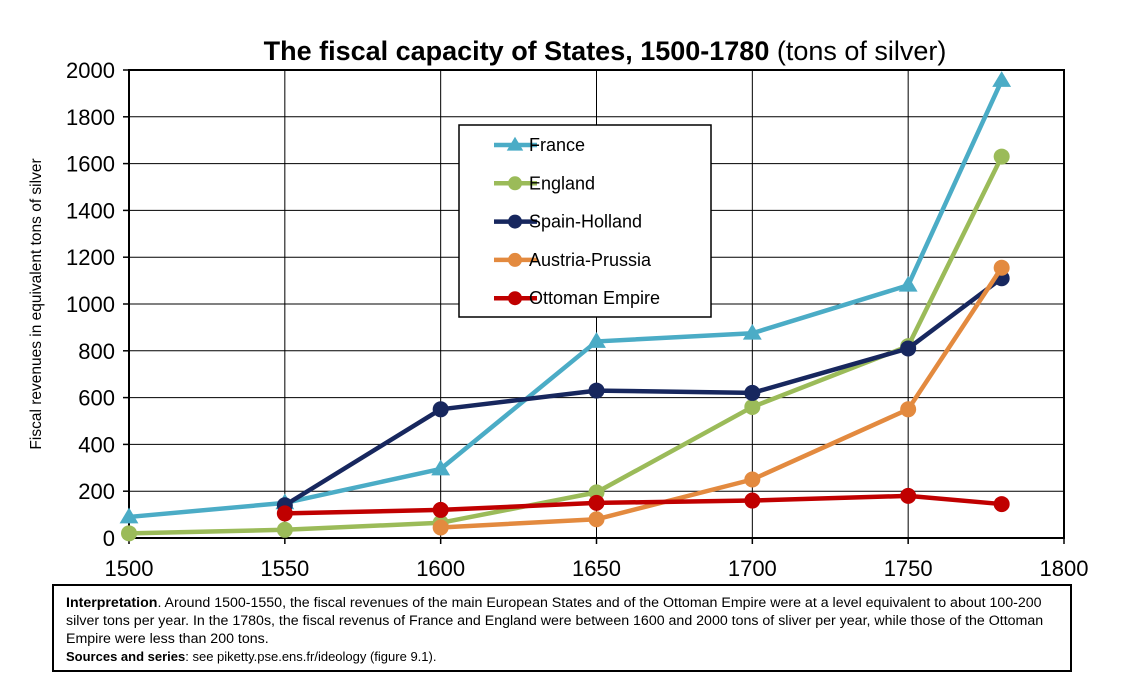  What do you see at coordinates (90, 164) in the screenshot?
I see `y-tick-label: 1600` at bounding box center [90, 164].